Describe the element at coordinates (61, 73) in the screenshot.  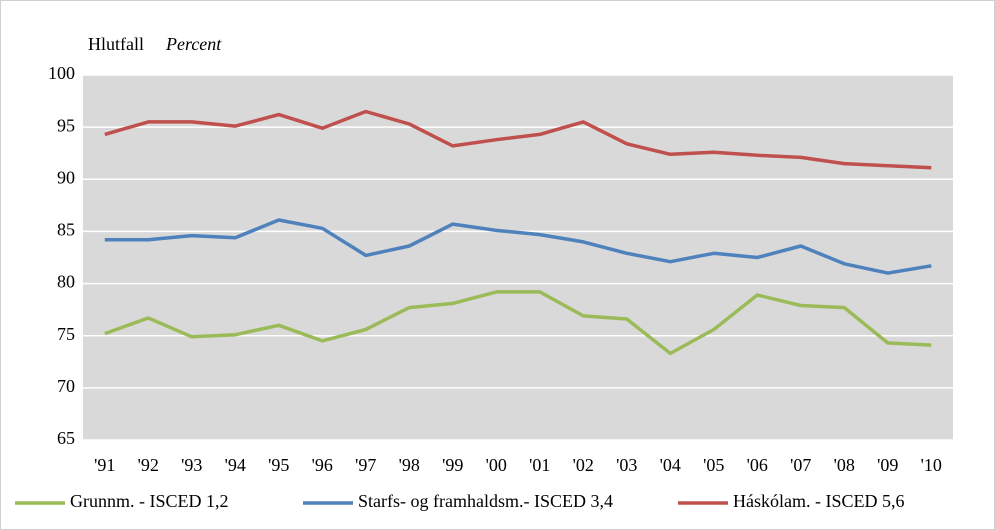
I see `y-tick-label: 100` at that location.